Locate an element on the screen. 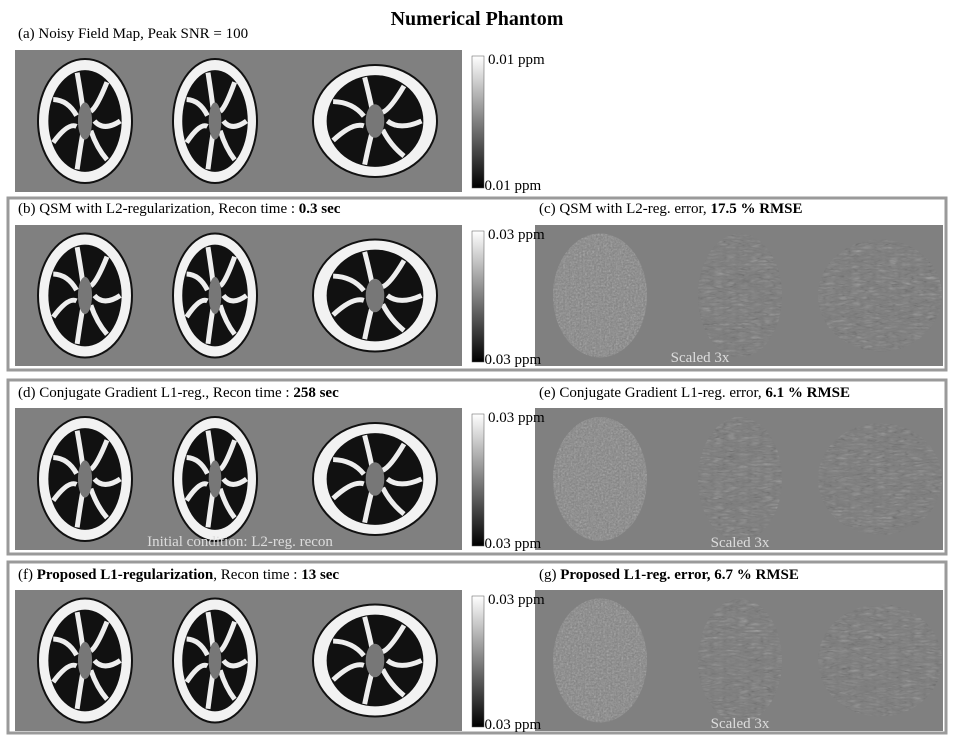 The height and width of the screenshot is (735, 954). label-part: (c) QSM with L2-reg. error, is located at coordinates (624, 209).